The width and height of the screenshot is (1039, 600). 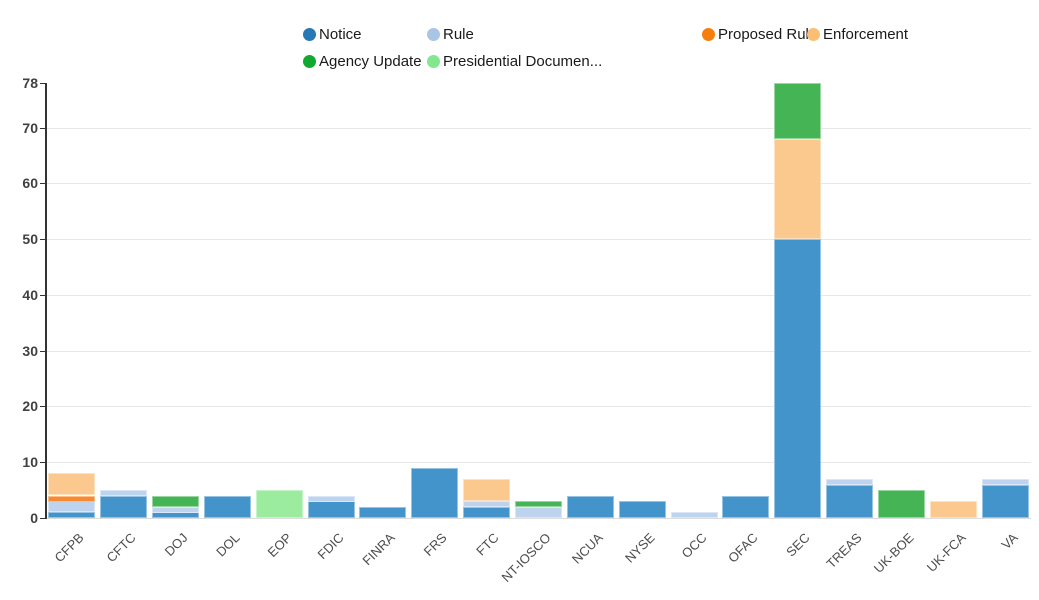 I want to click on y-axis-label-30: 30, so click(x=30, y=351).